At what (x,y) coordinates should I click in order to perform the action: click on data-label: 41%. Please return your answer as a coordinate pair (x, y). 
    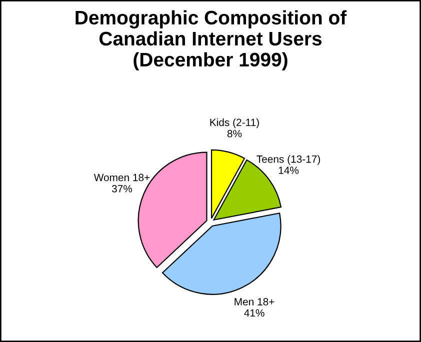
    Looking at the image, I should click on (254, 313).